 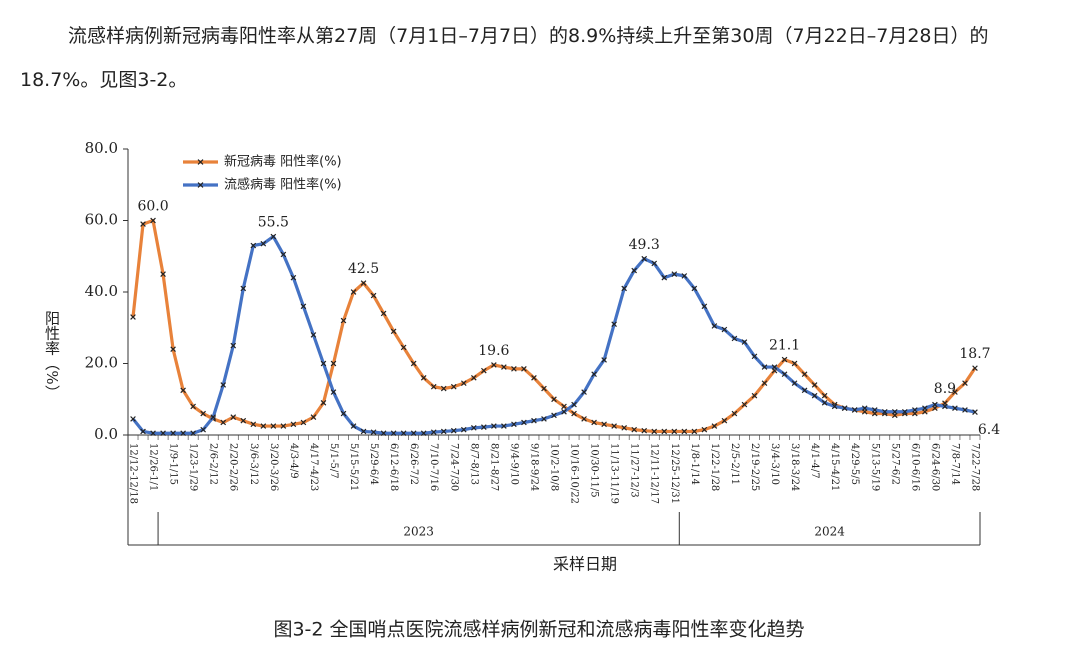 I want to click on data-label: 19.6, so click(x=493, y=351).